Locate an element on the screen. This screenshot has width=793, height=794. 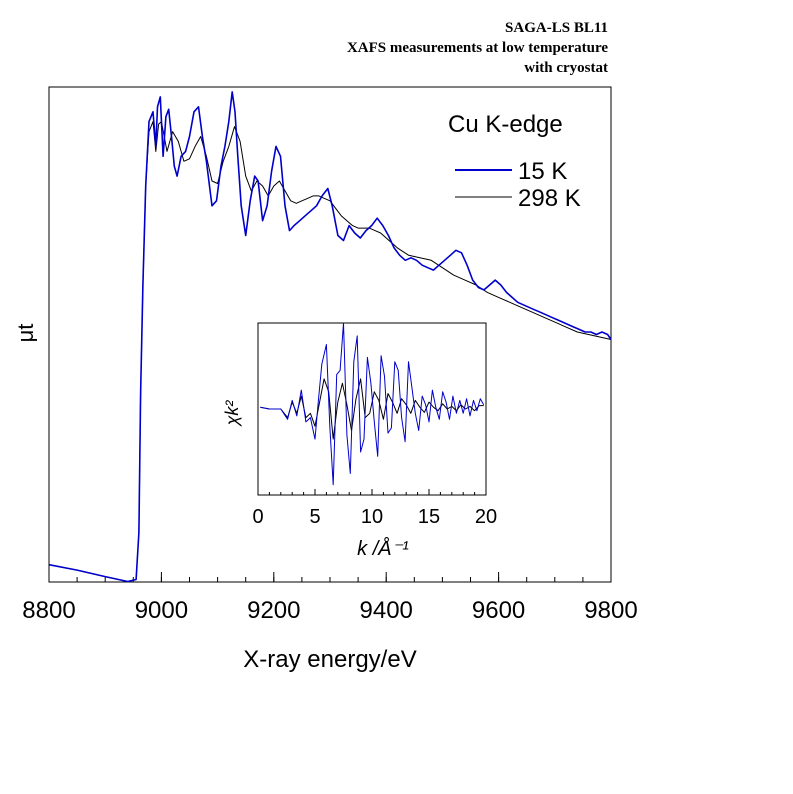
header-line-2: XAFS measurements at low temperature is located at coordinates (477, 48).